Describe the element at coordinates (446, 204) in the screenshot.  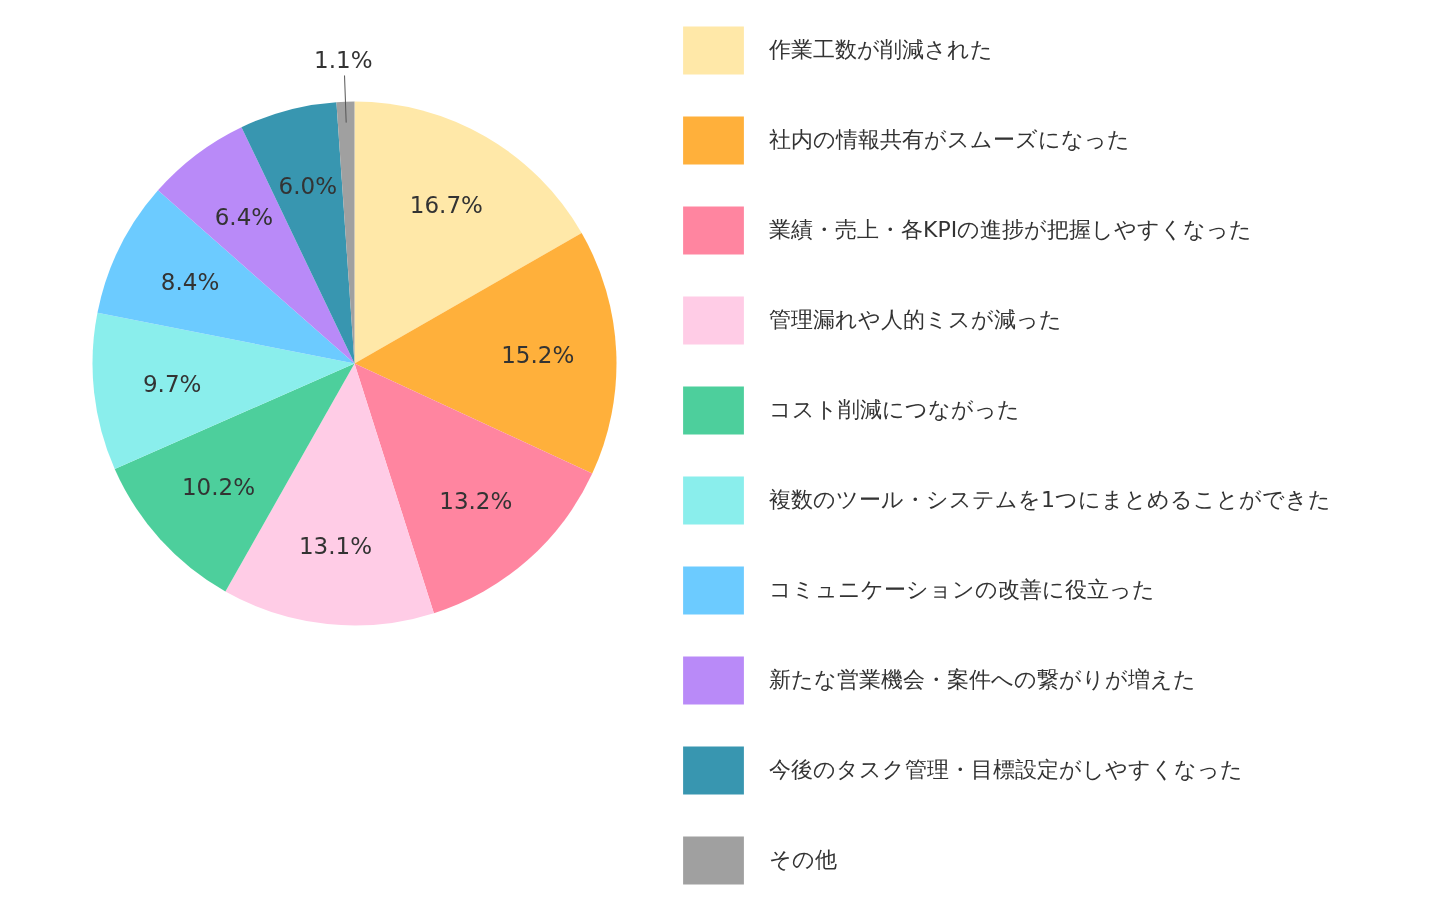
I see `data-label: 16.7%` at that location.